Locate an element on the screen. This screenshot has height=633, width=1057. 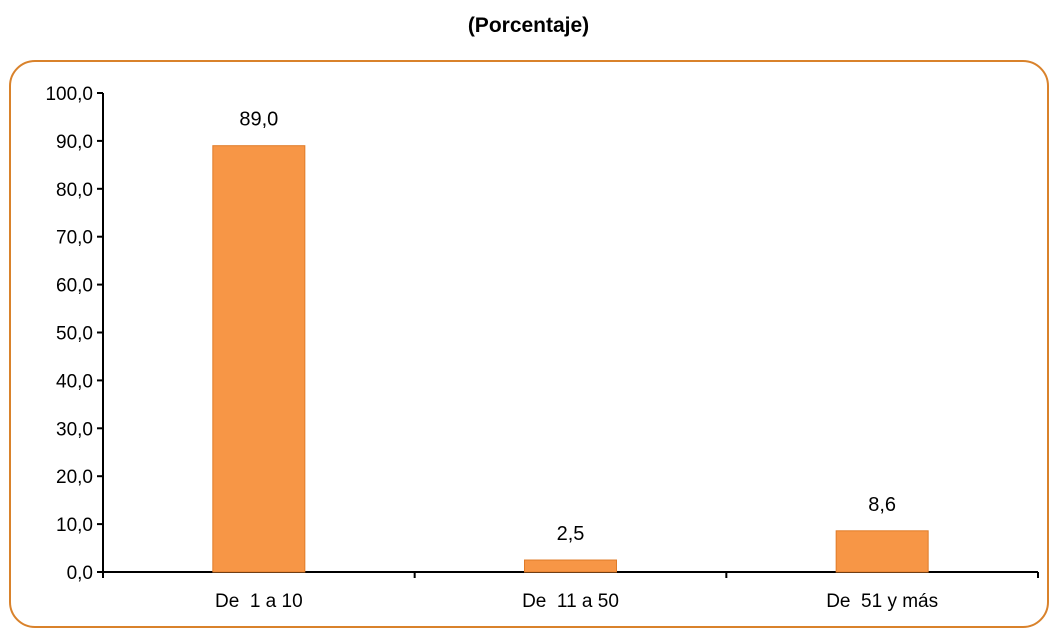
x-category-label: De 11 a 50 is located at coordinates (570, 601).